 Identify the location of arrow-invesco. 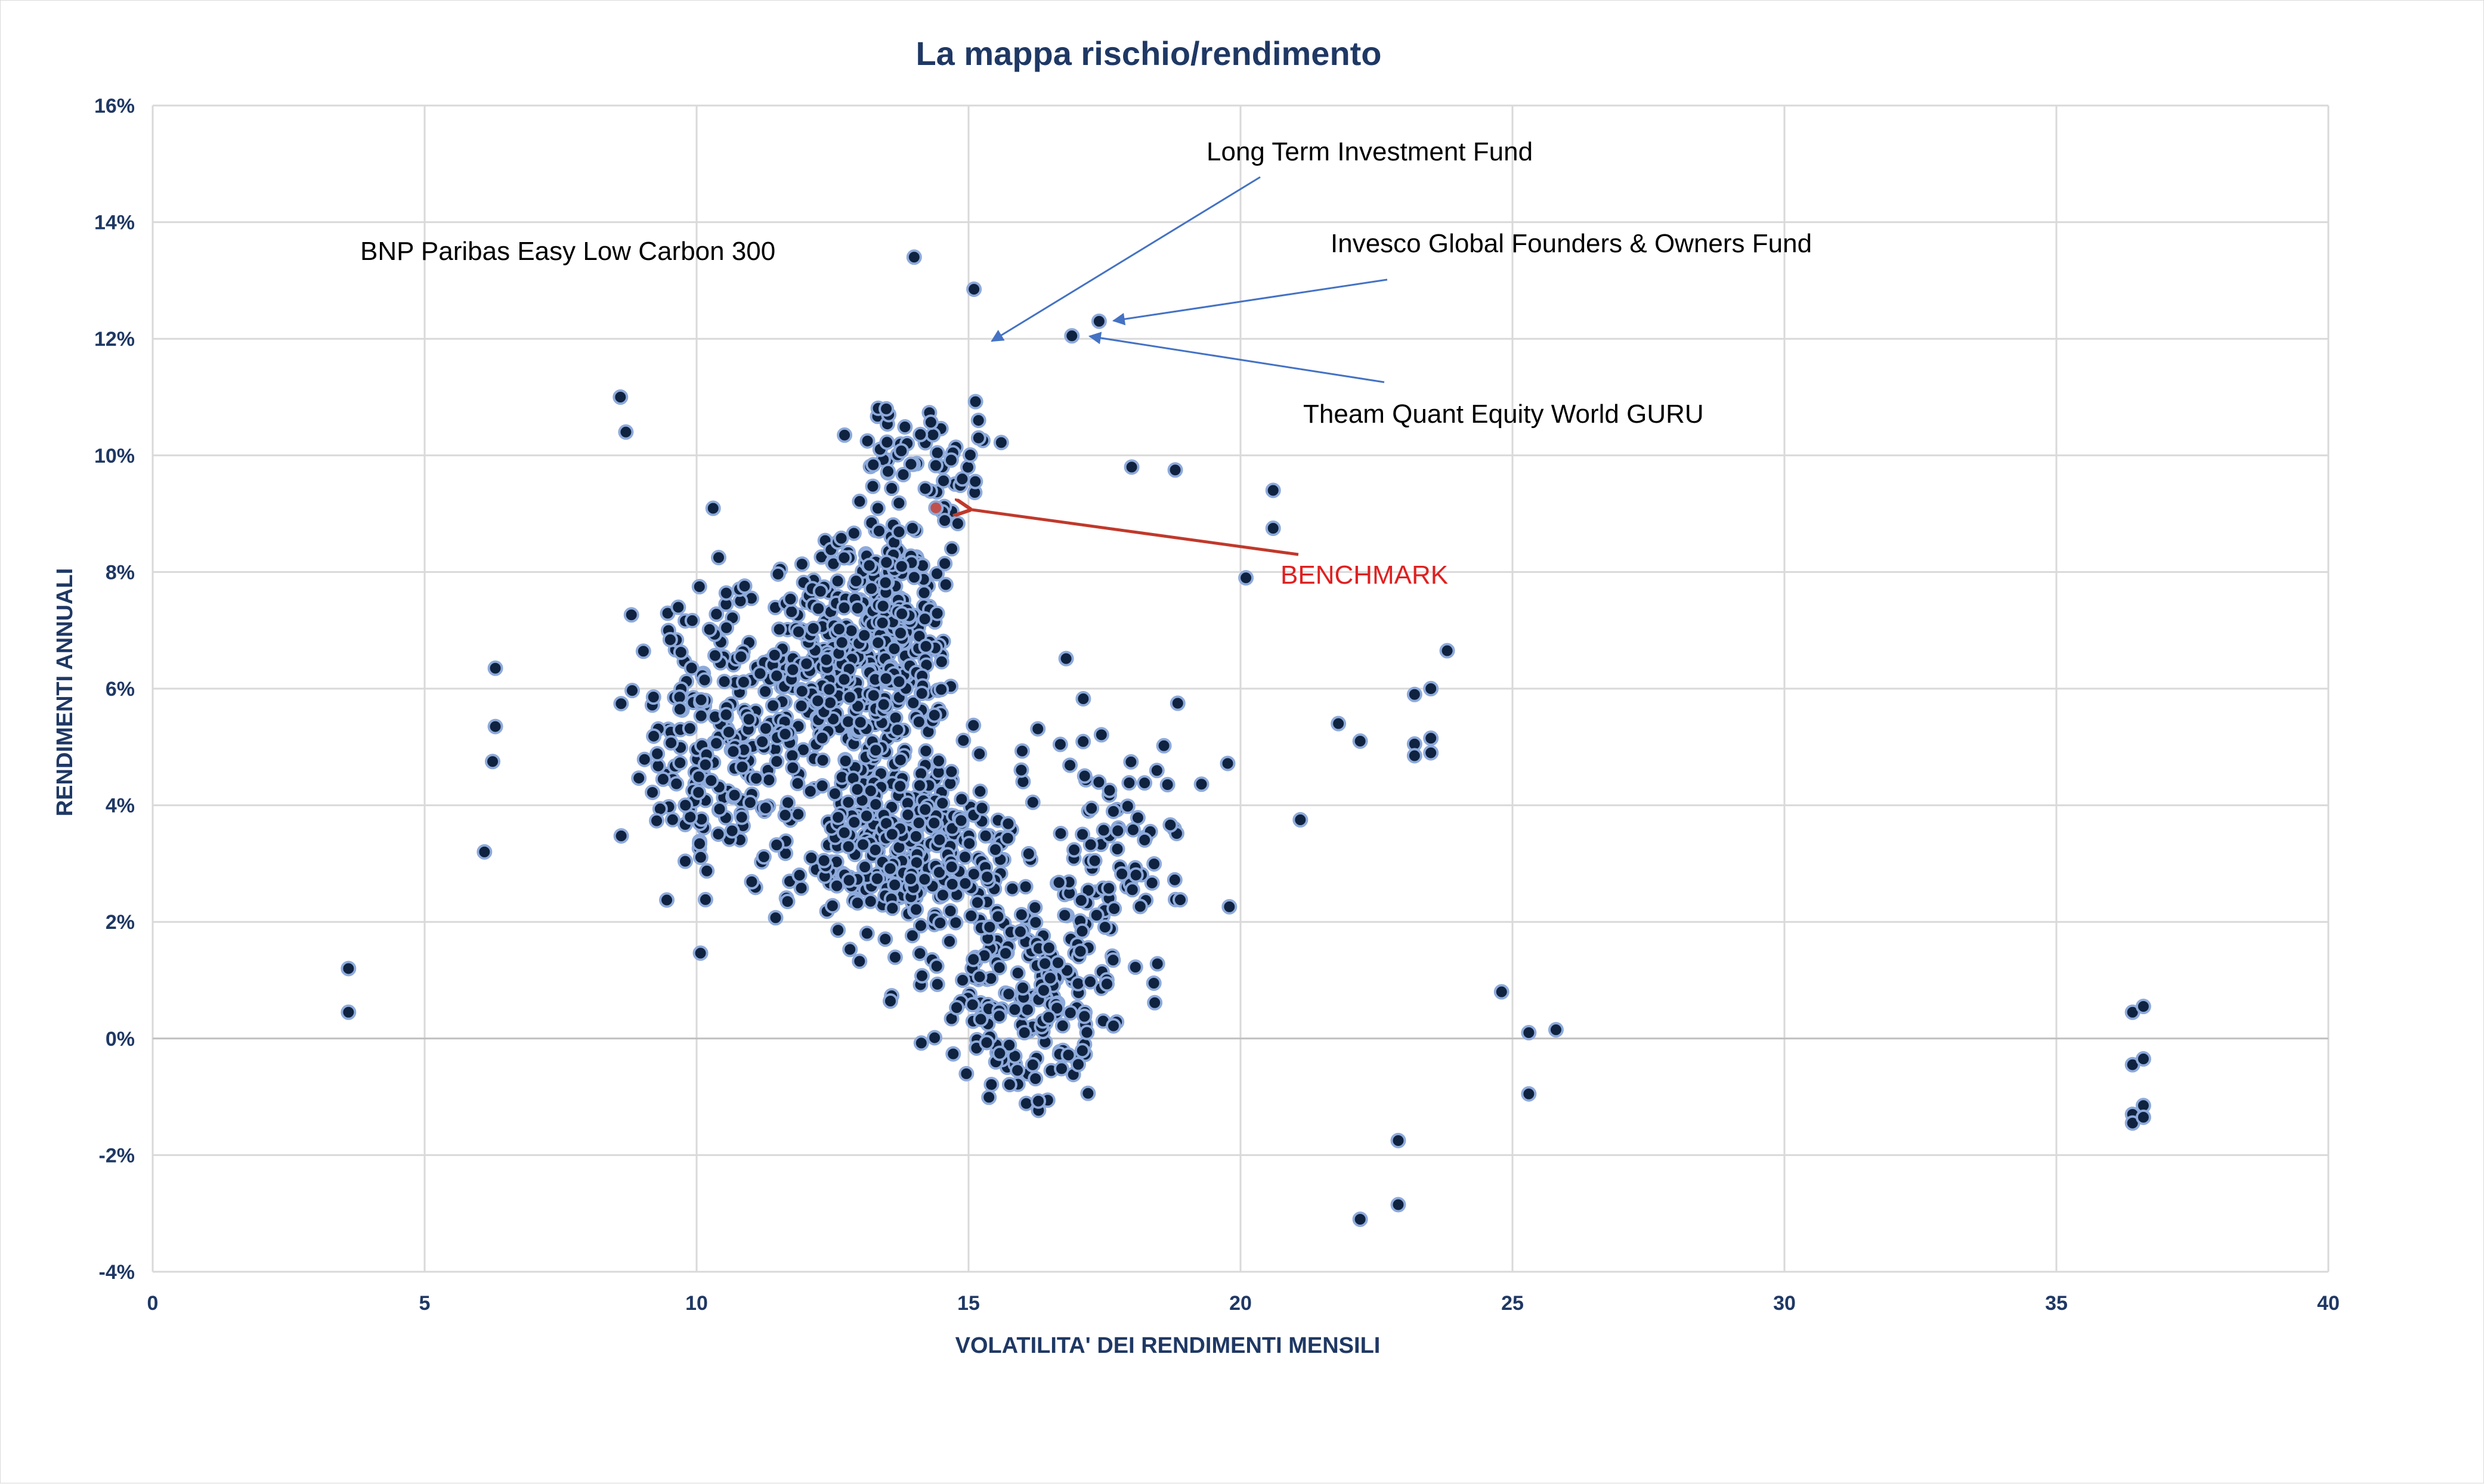
(1250, 302).